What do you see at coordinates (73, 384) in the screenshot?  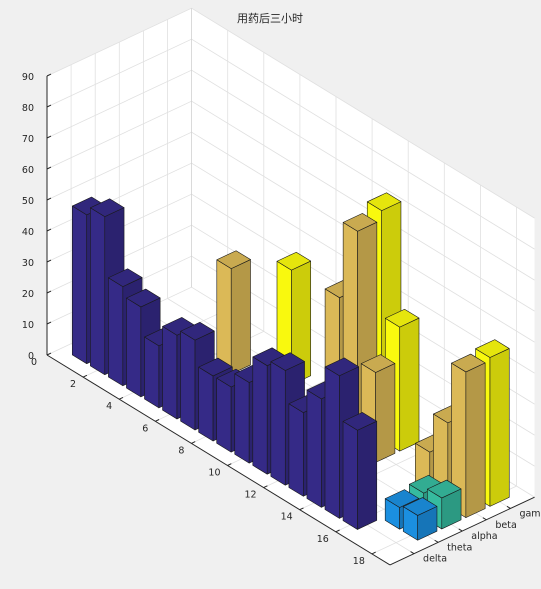 I see `x-tick-label: 2` at bounding box center [73, 384].